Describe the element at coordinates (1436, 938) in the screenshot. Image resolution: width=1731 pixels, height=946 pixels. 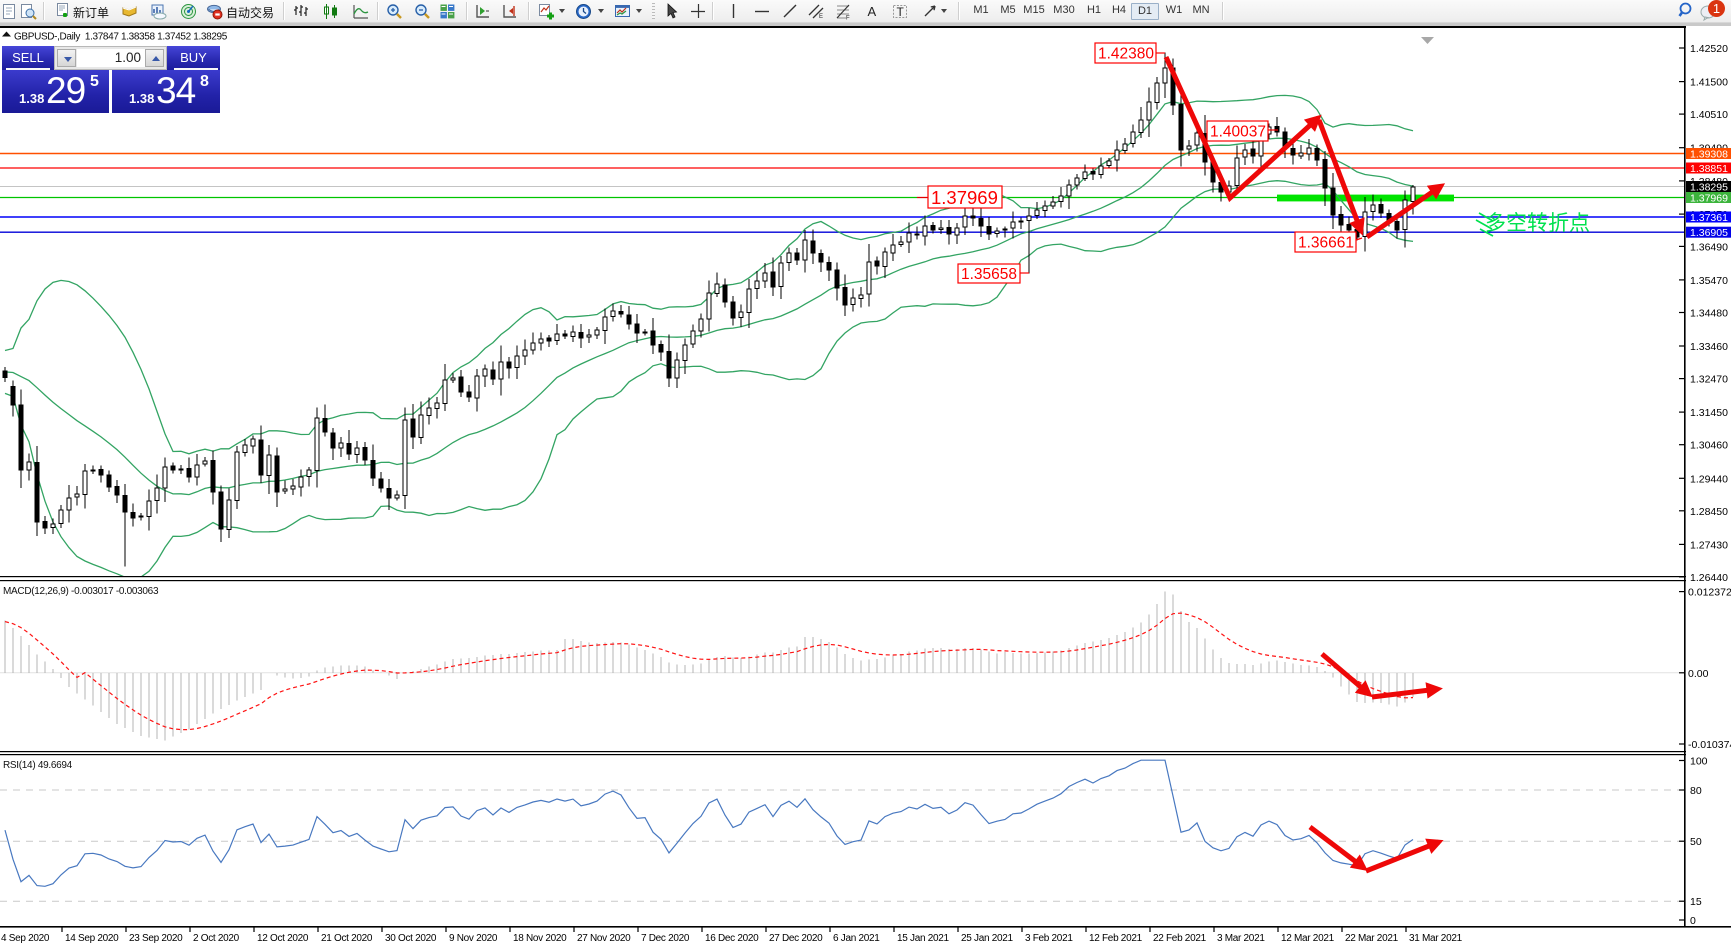
I see `svg-text: 31 Mar 2021` at that location.